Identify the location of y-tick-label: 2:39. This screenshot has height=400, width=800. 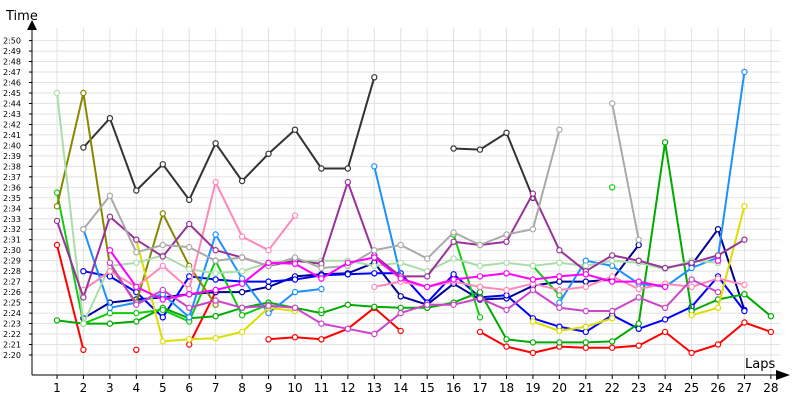
(12, 156).